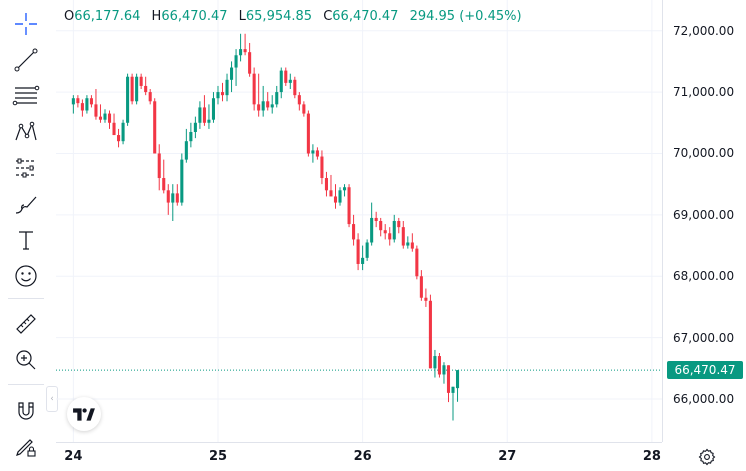 The image size is (746, 471). What do you see at coordinates (465, 16) in the screenshot?
I see `change-value: 294.95 (+0.45%)` at bounding box center [465, 16].